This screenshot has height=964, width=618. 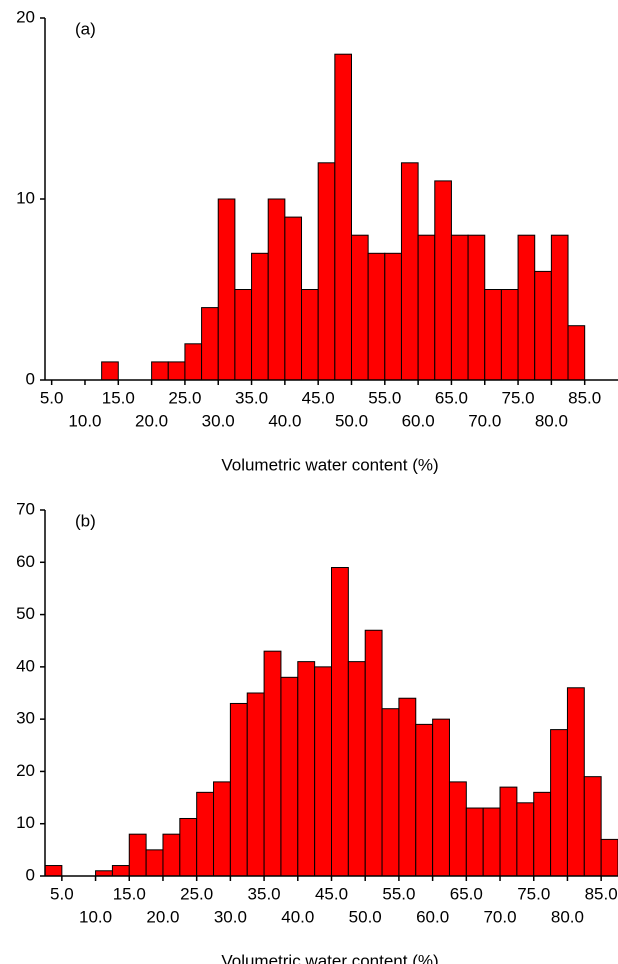 I want to click on y-tick-label: 60, so click(x=25, y=561).